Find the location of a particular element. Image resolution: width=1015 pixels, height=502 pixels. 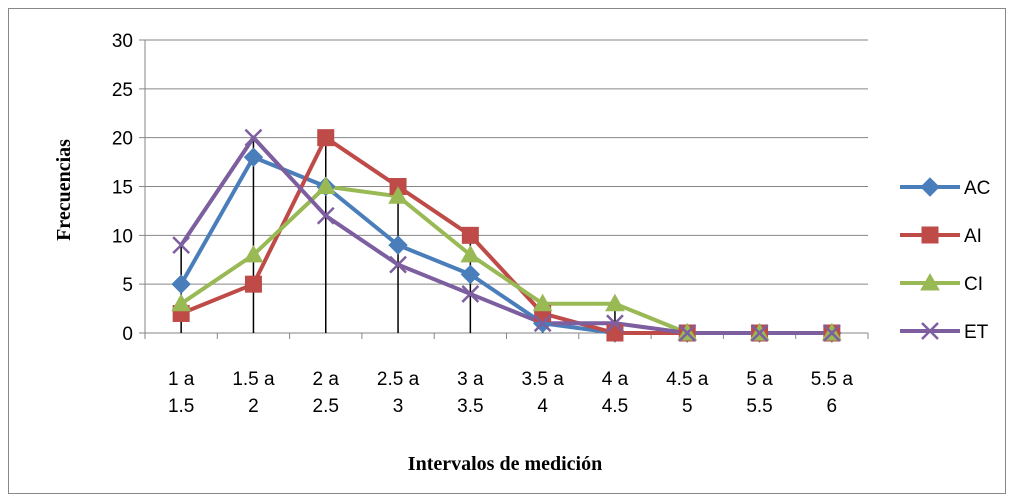

legend-label: AI is located at coordinates (973, 236).